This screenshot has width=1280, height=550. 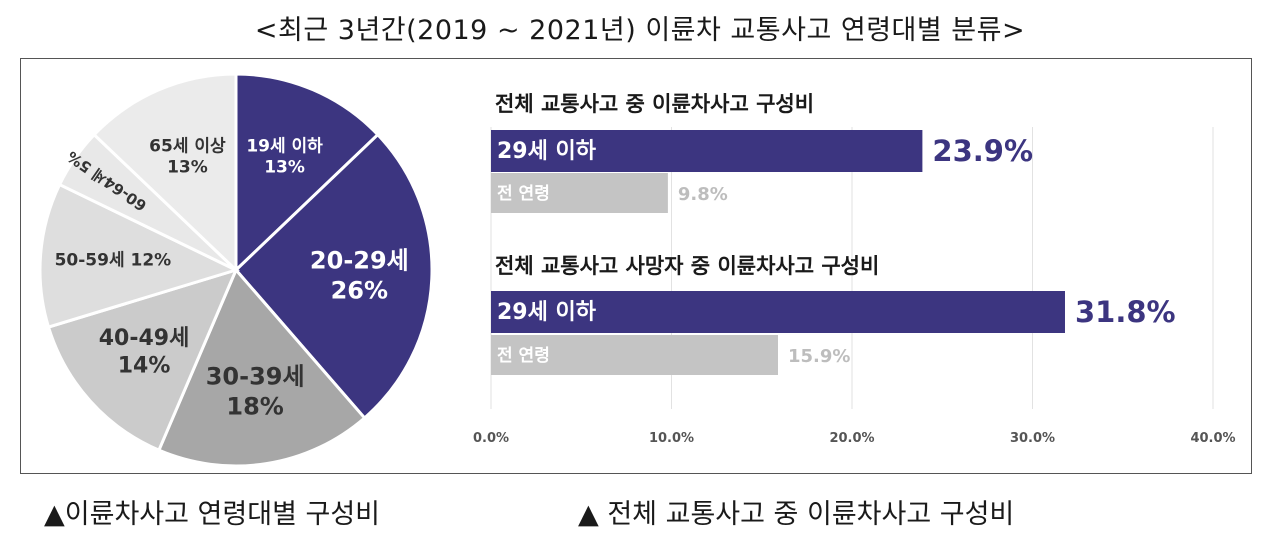 I want to click on x-tick-label: 40.0%, so click(x=1212, y=438).